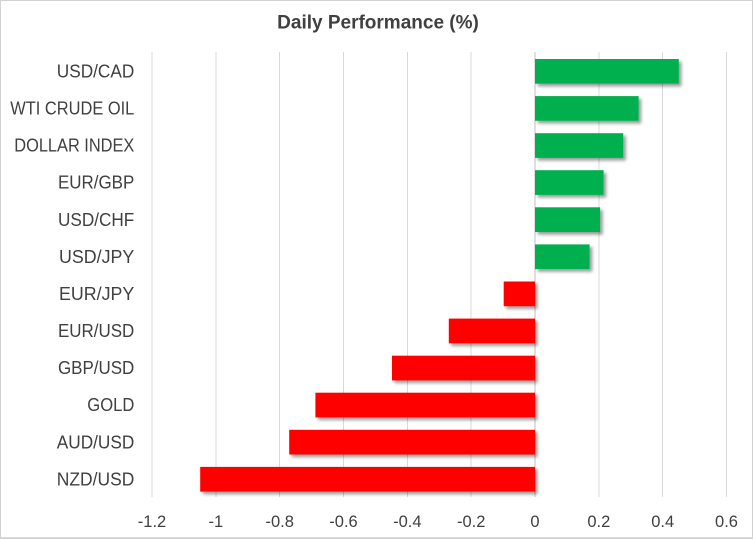  Describe the element at coordinates (471, 522) in the screenshot. I see `svg-text: -0.2` at that location.